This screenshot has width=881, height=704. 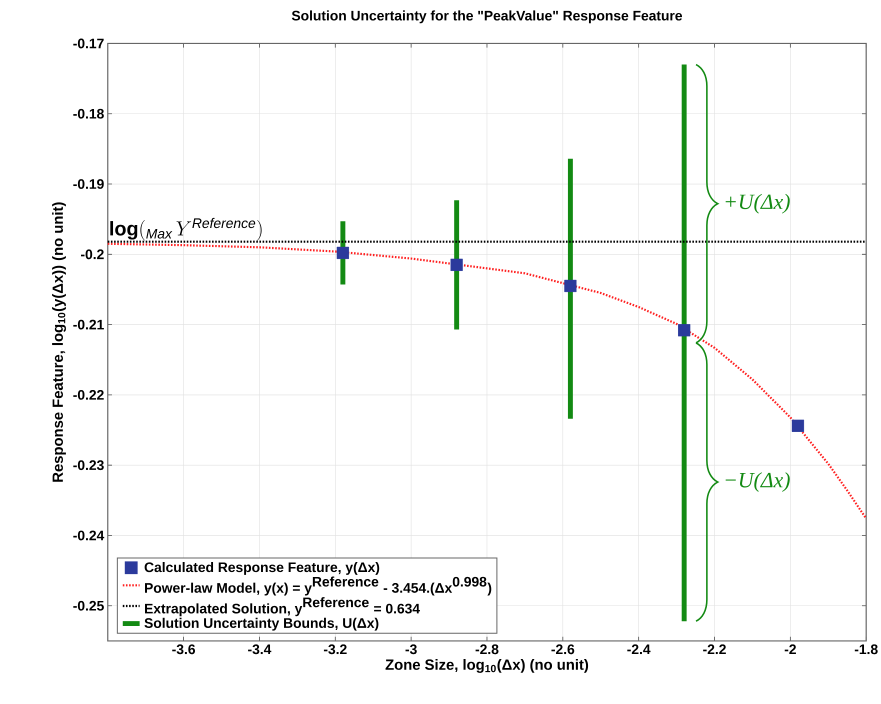 I want to click on y-tick-label: -0.2, so click(x=92, y=254).